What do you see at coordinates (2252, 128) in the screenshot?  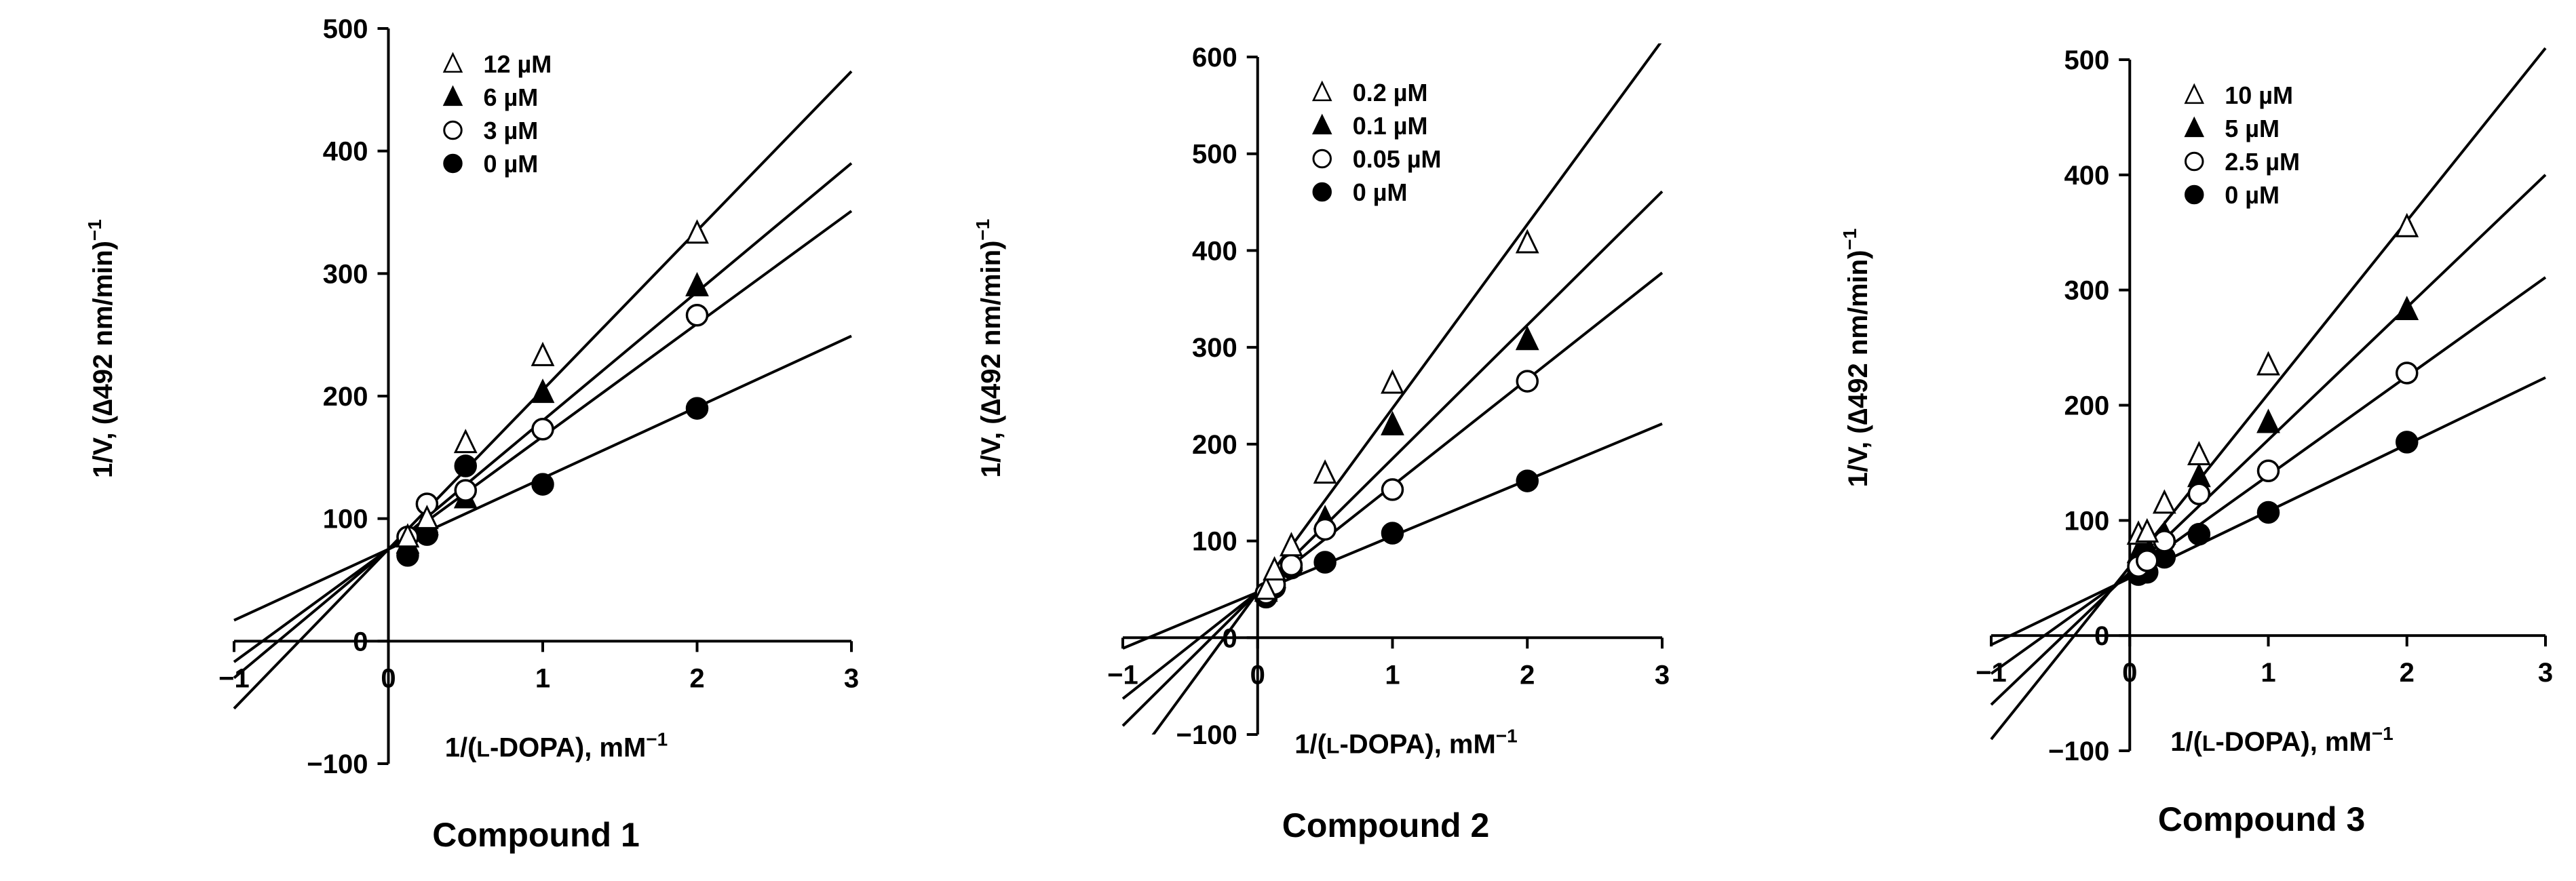 I see `legend-label: 5 µM` at bounding box center [2252, 128].